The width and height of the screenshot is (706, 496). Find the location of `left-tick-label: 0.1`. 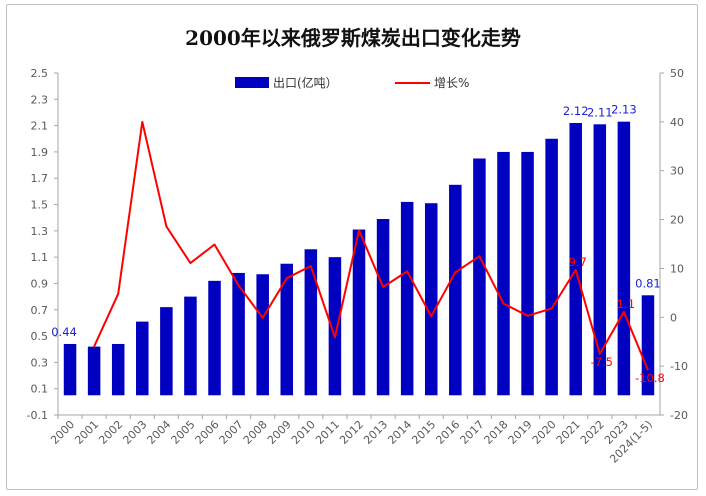

left-tick-label: 0.1 is located at coordinates (40, 389).